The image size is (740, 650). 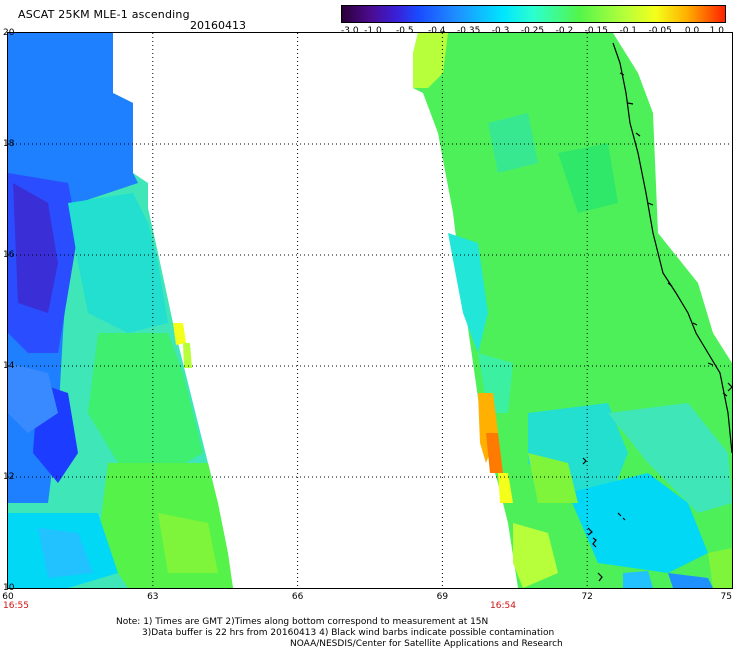 I want to click on lat-label: 18, so click(x=9, y=144).